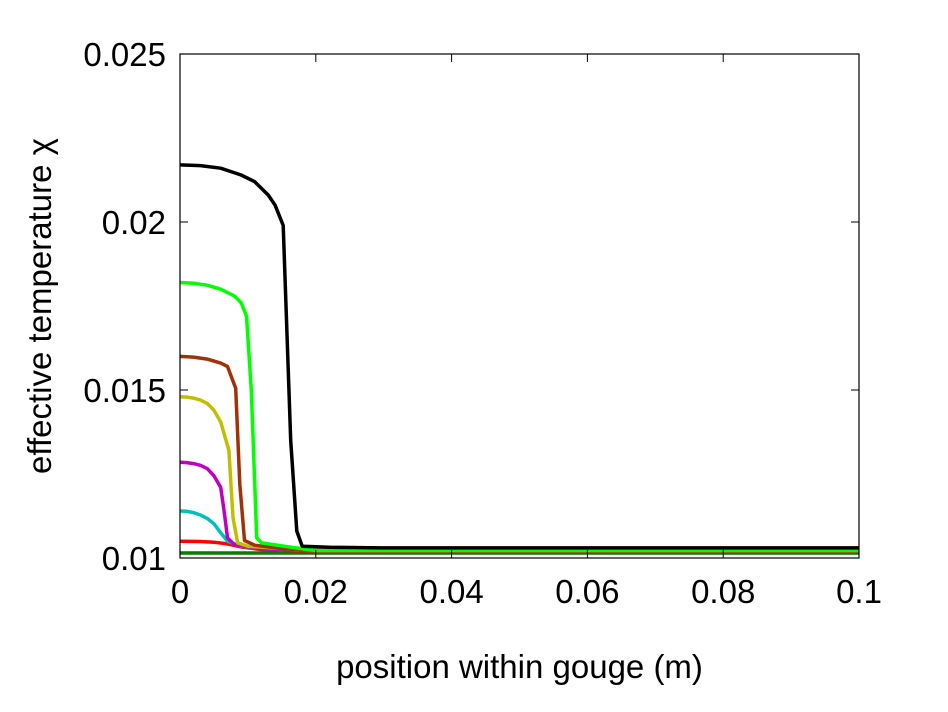 This screenshot has height=712, width=948. Describe the element at coordinates (180, 591) in the screenshot. I see `x-tick-label-0: 0` at that location.